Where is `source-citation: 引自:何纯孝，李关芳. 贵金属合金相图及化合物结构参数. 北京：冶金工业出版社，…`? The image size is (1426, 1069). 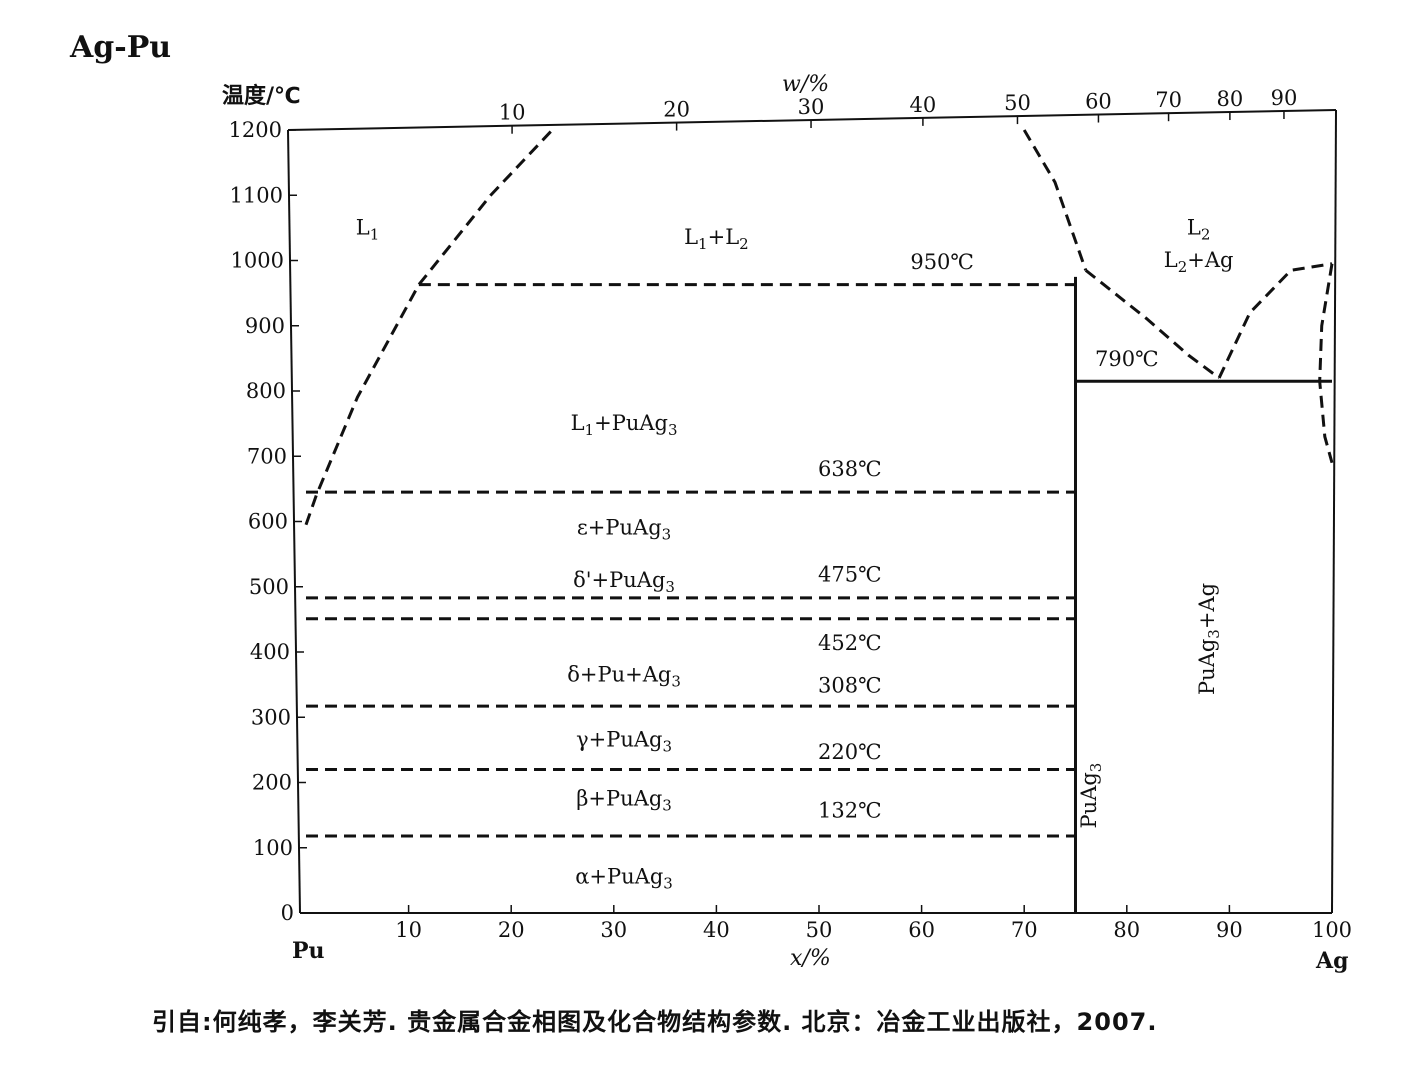 source-citation: 引自:何纯孝，李关芳. 贵金属合金相图及化合物结构参数. 北京：冶金工业出版社，… is located at coordinates (655, 1022).